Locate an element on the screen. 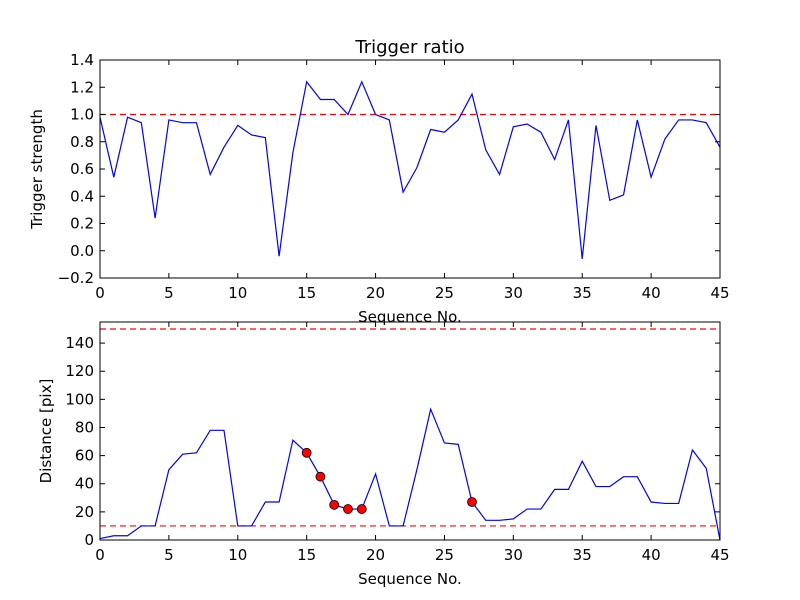 The image size is (800, 600). y-tick-label: 140 is located at coordinates (79, 343).